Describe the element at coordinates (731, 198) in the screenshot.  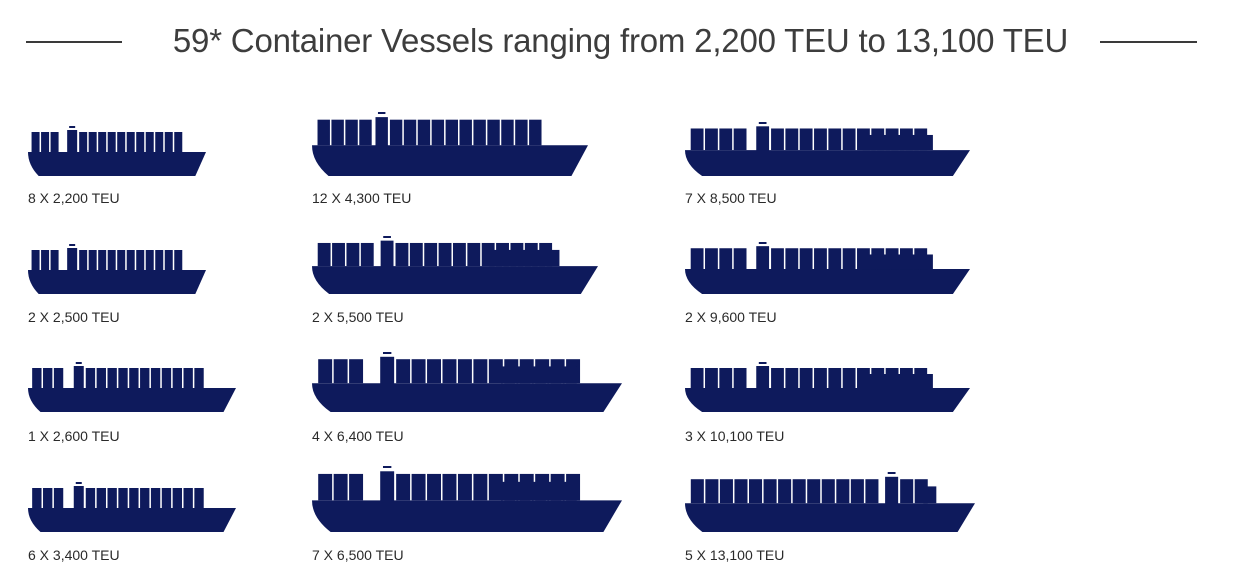
I see `vessel-label: 7 X 8,500 TEU` at that location.